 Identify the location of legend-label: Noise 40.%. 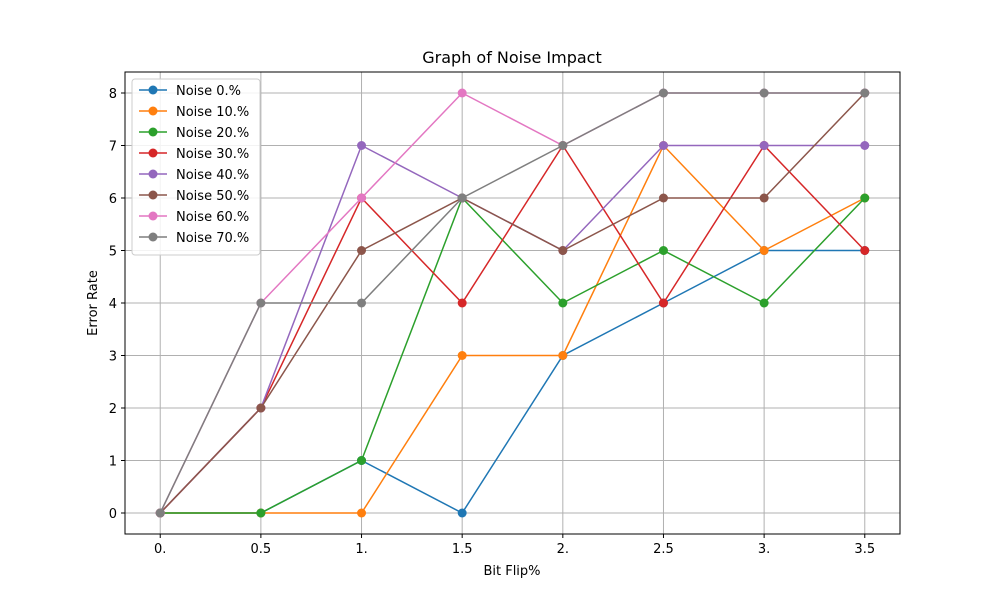
(212, 175).